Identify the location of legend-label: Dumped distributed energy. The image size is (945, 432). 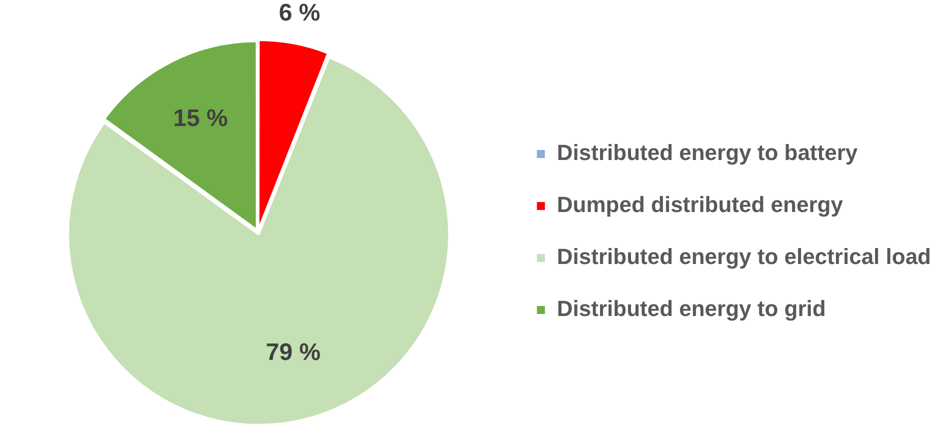
(700, 205).